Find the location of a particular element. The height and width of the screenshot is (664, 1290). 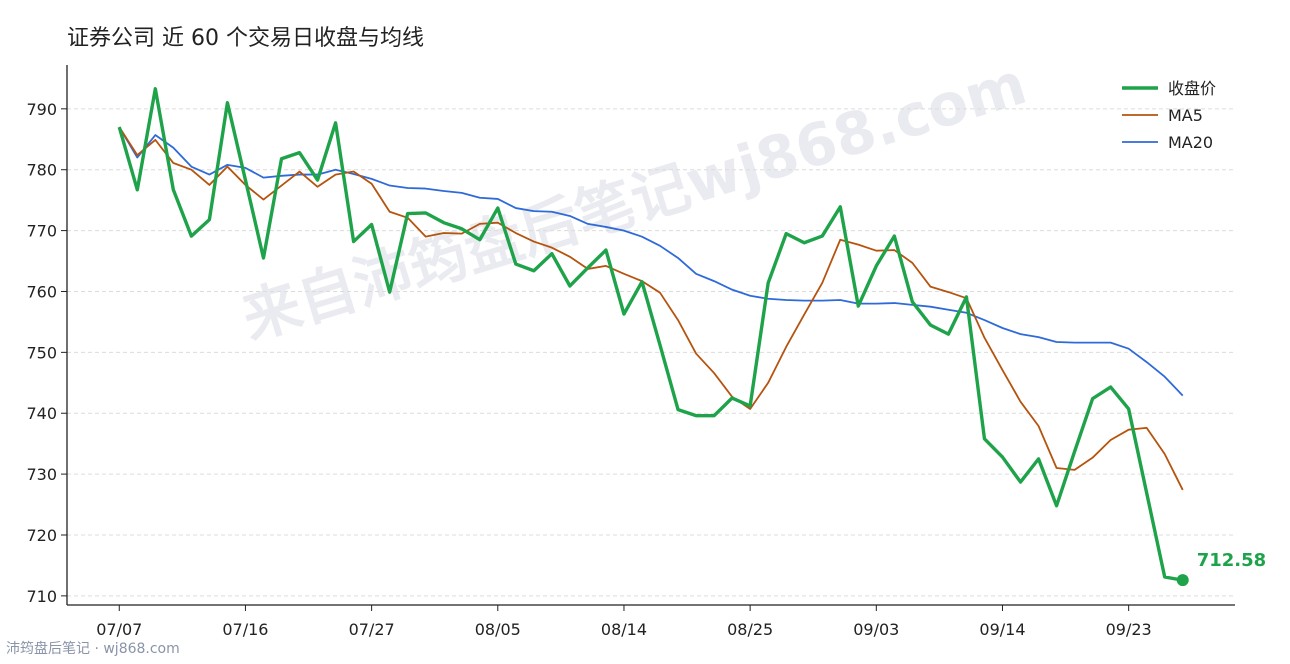

y-tick-label: 780 is located at coordinates (41, 170).